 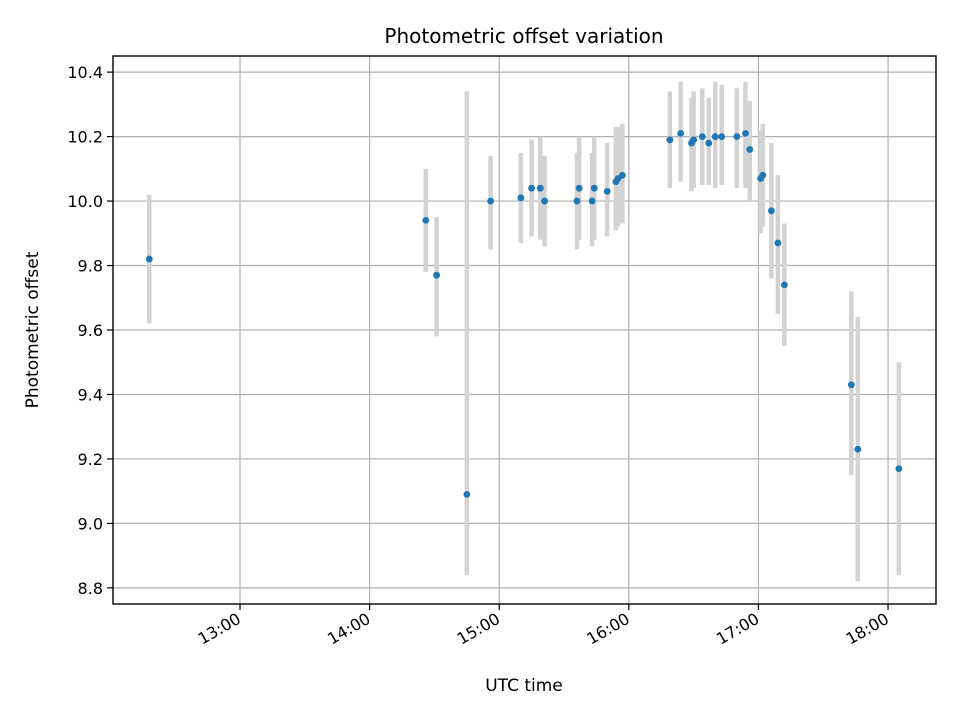 What do you see at coordinates (348, 629) in the screenshot?
I see `x-tick-label: 14:00` at bounding box center [348, 629].